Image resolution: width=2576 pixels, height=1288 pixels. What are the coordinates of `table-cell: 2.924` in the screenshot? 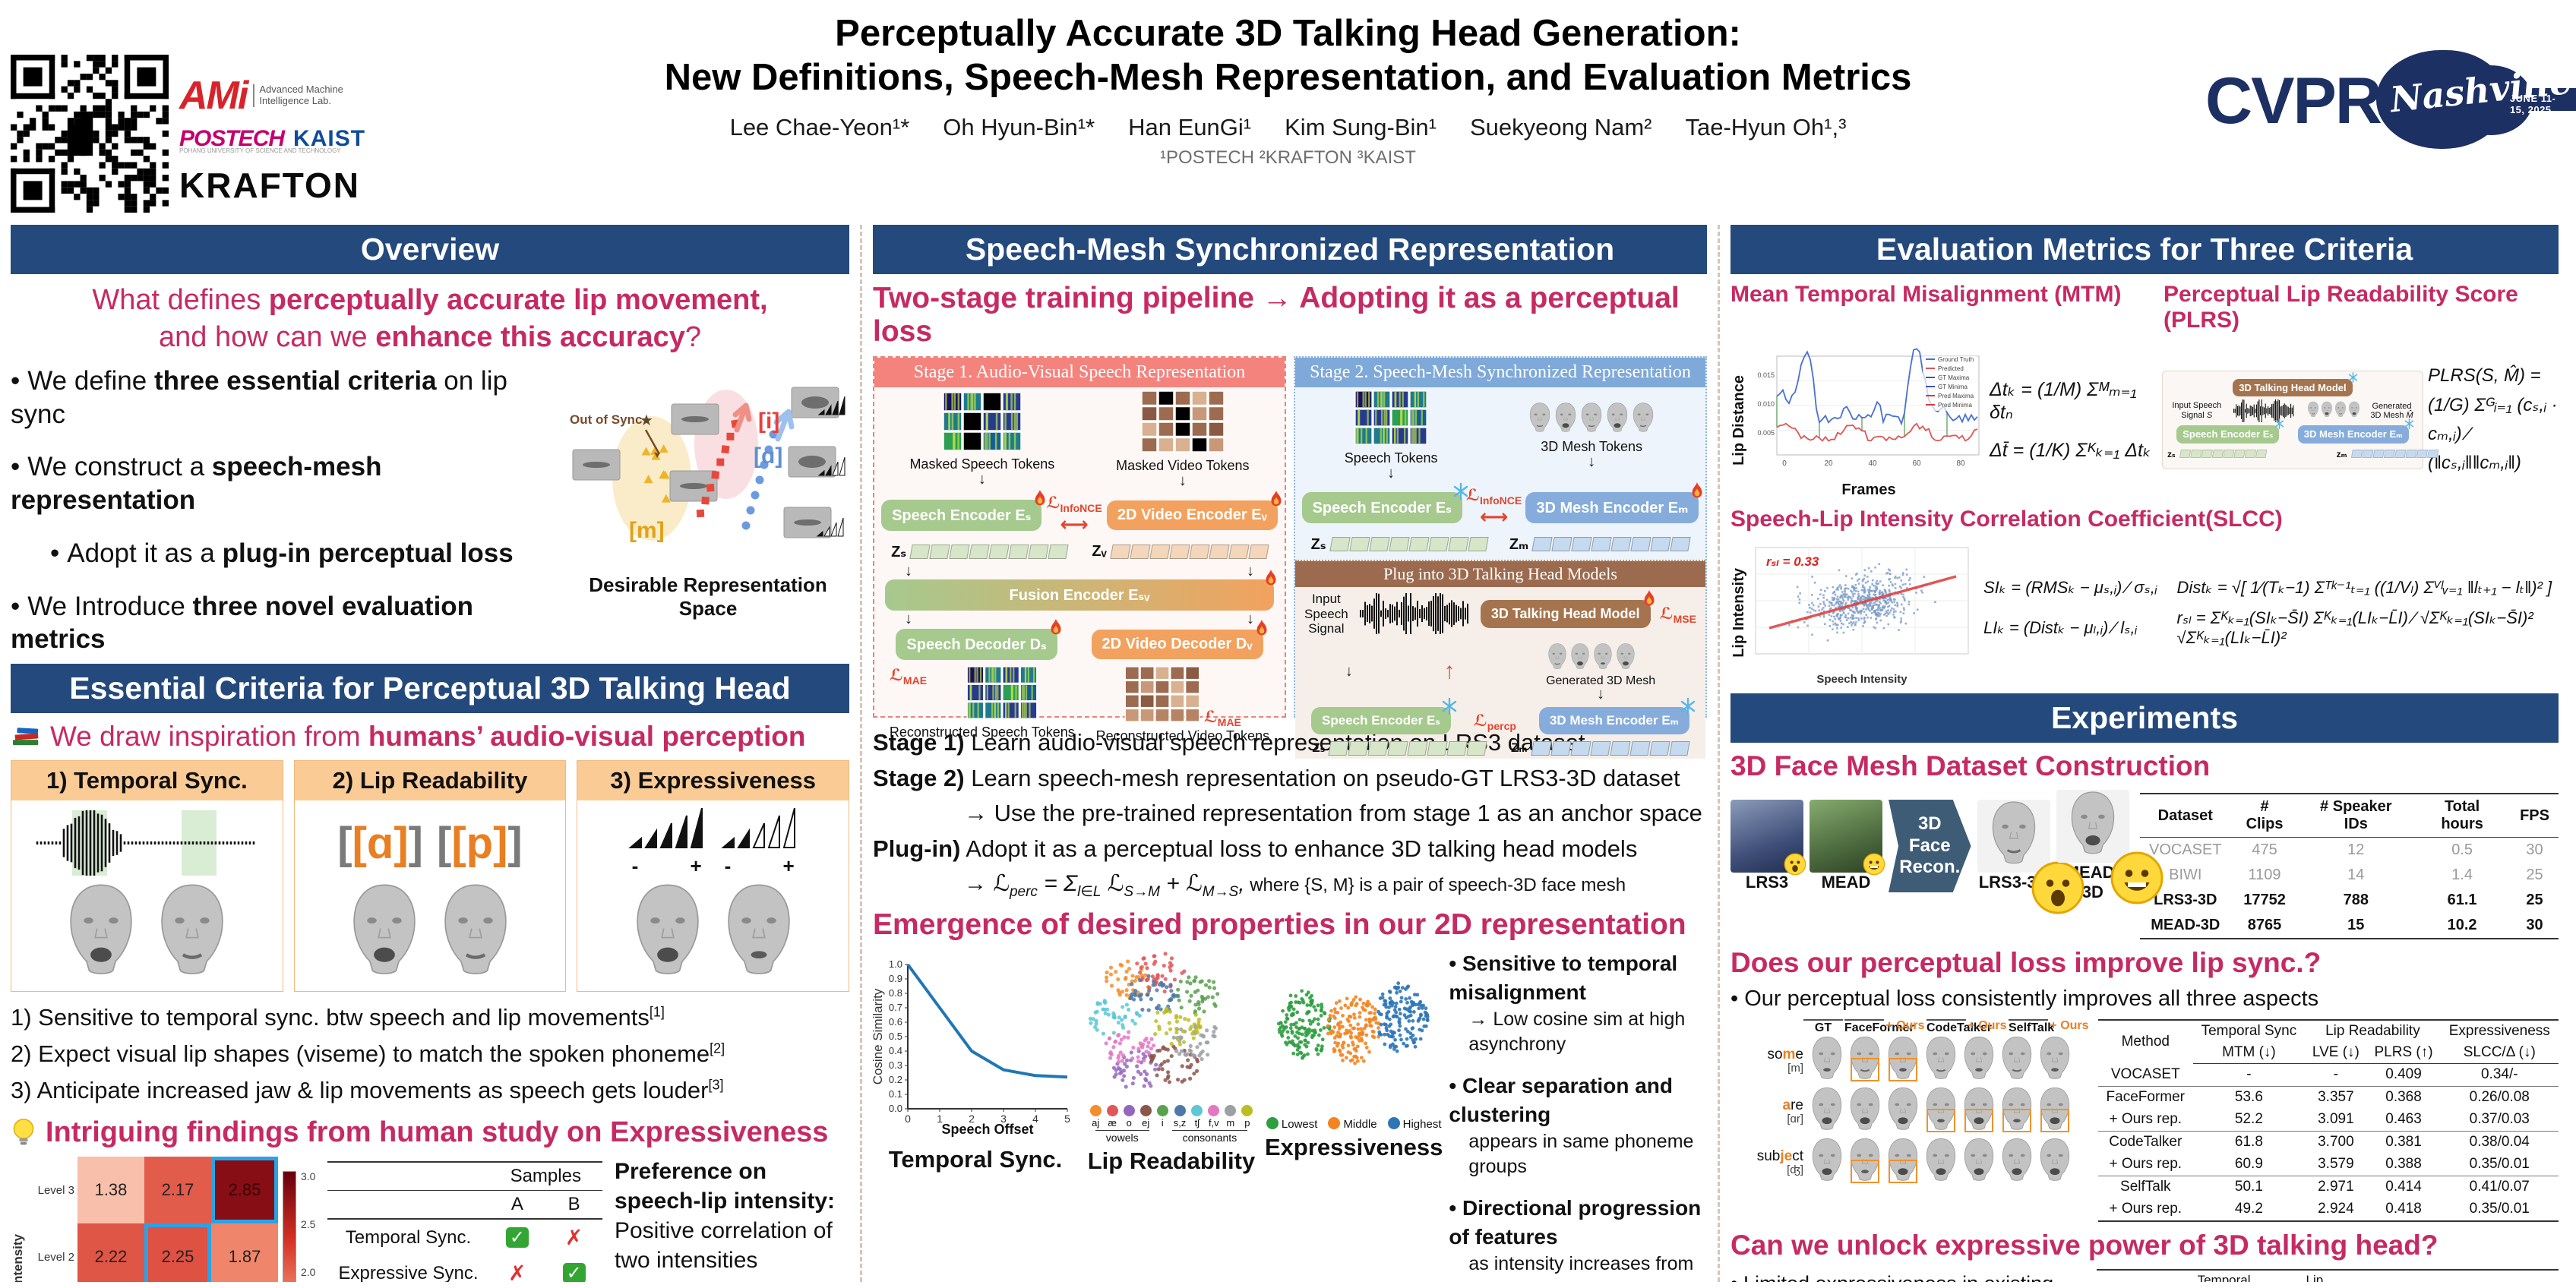 It's located at (2336, 1210).